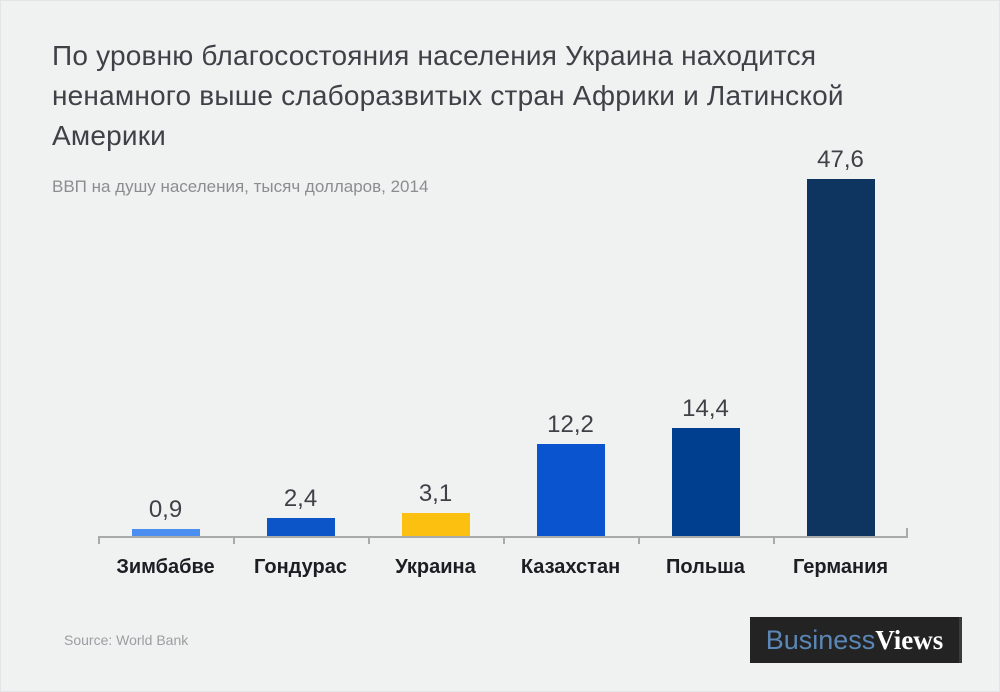  What do you see at coordinates (570, 338) in the screenshot?
I see `bar-column: 12,2` at bounding box center [570, 338].